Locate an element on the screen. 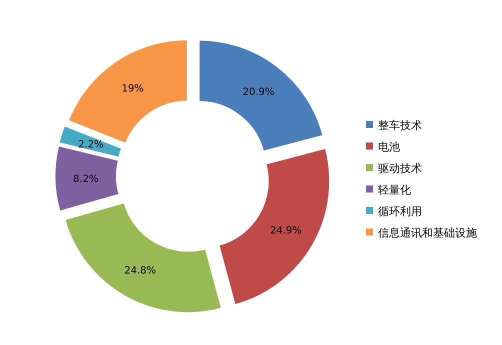 The image size is (502, 345). legend-label: 信息通讯和基础设施 is located at coordinates (427, 233).